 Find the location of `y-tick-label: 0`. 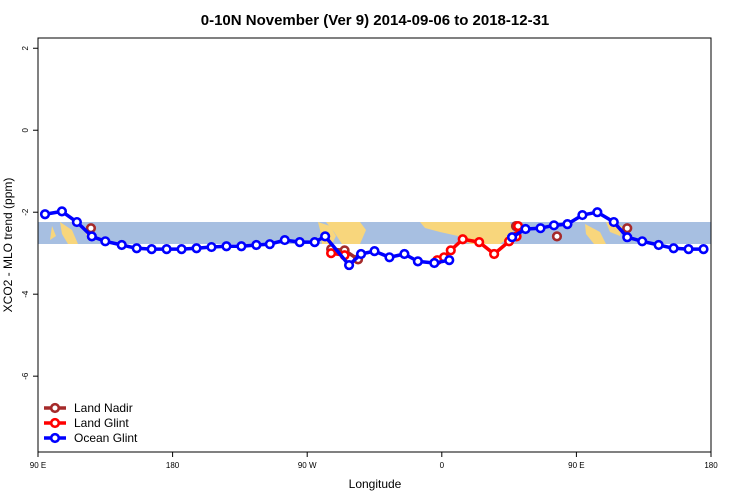

y-tick-label: 0 is located at coordinates (25, 129).